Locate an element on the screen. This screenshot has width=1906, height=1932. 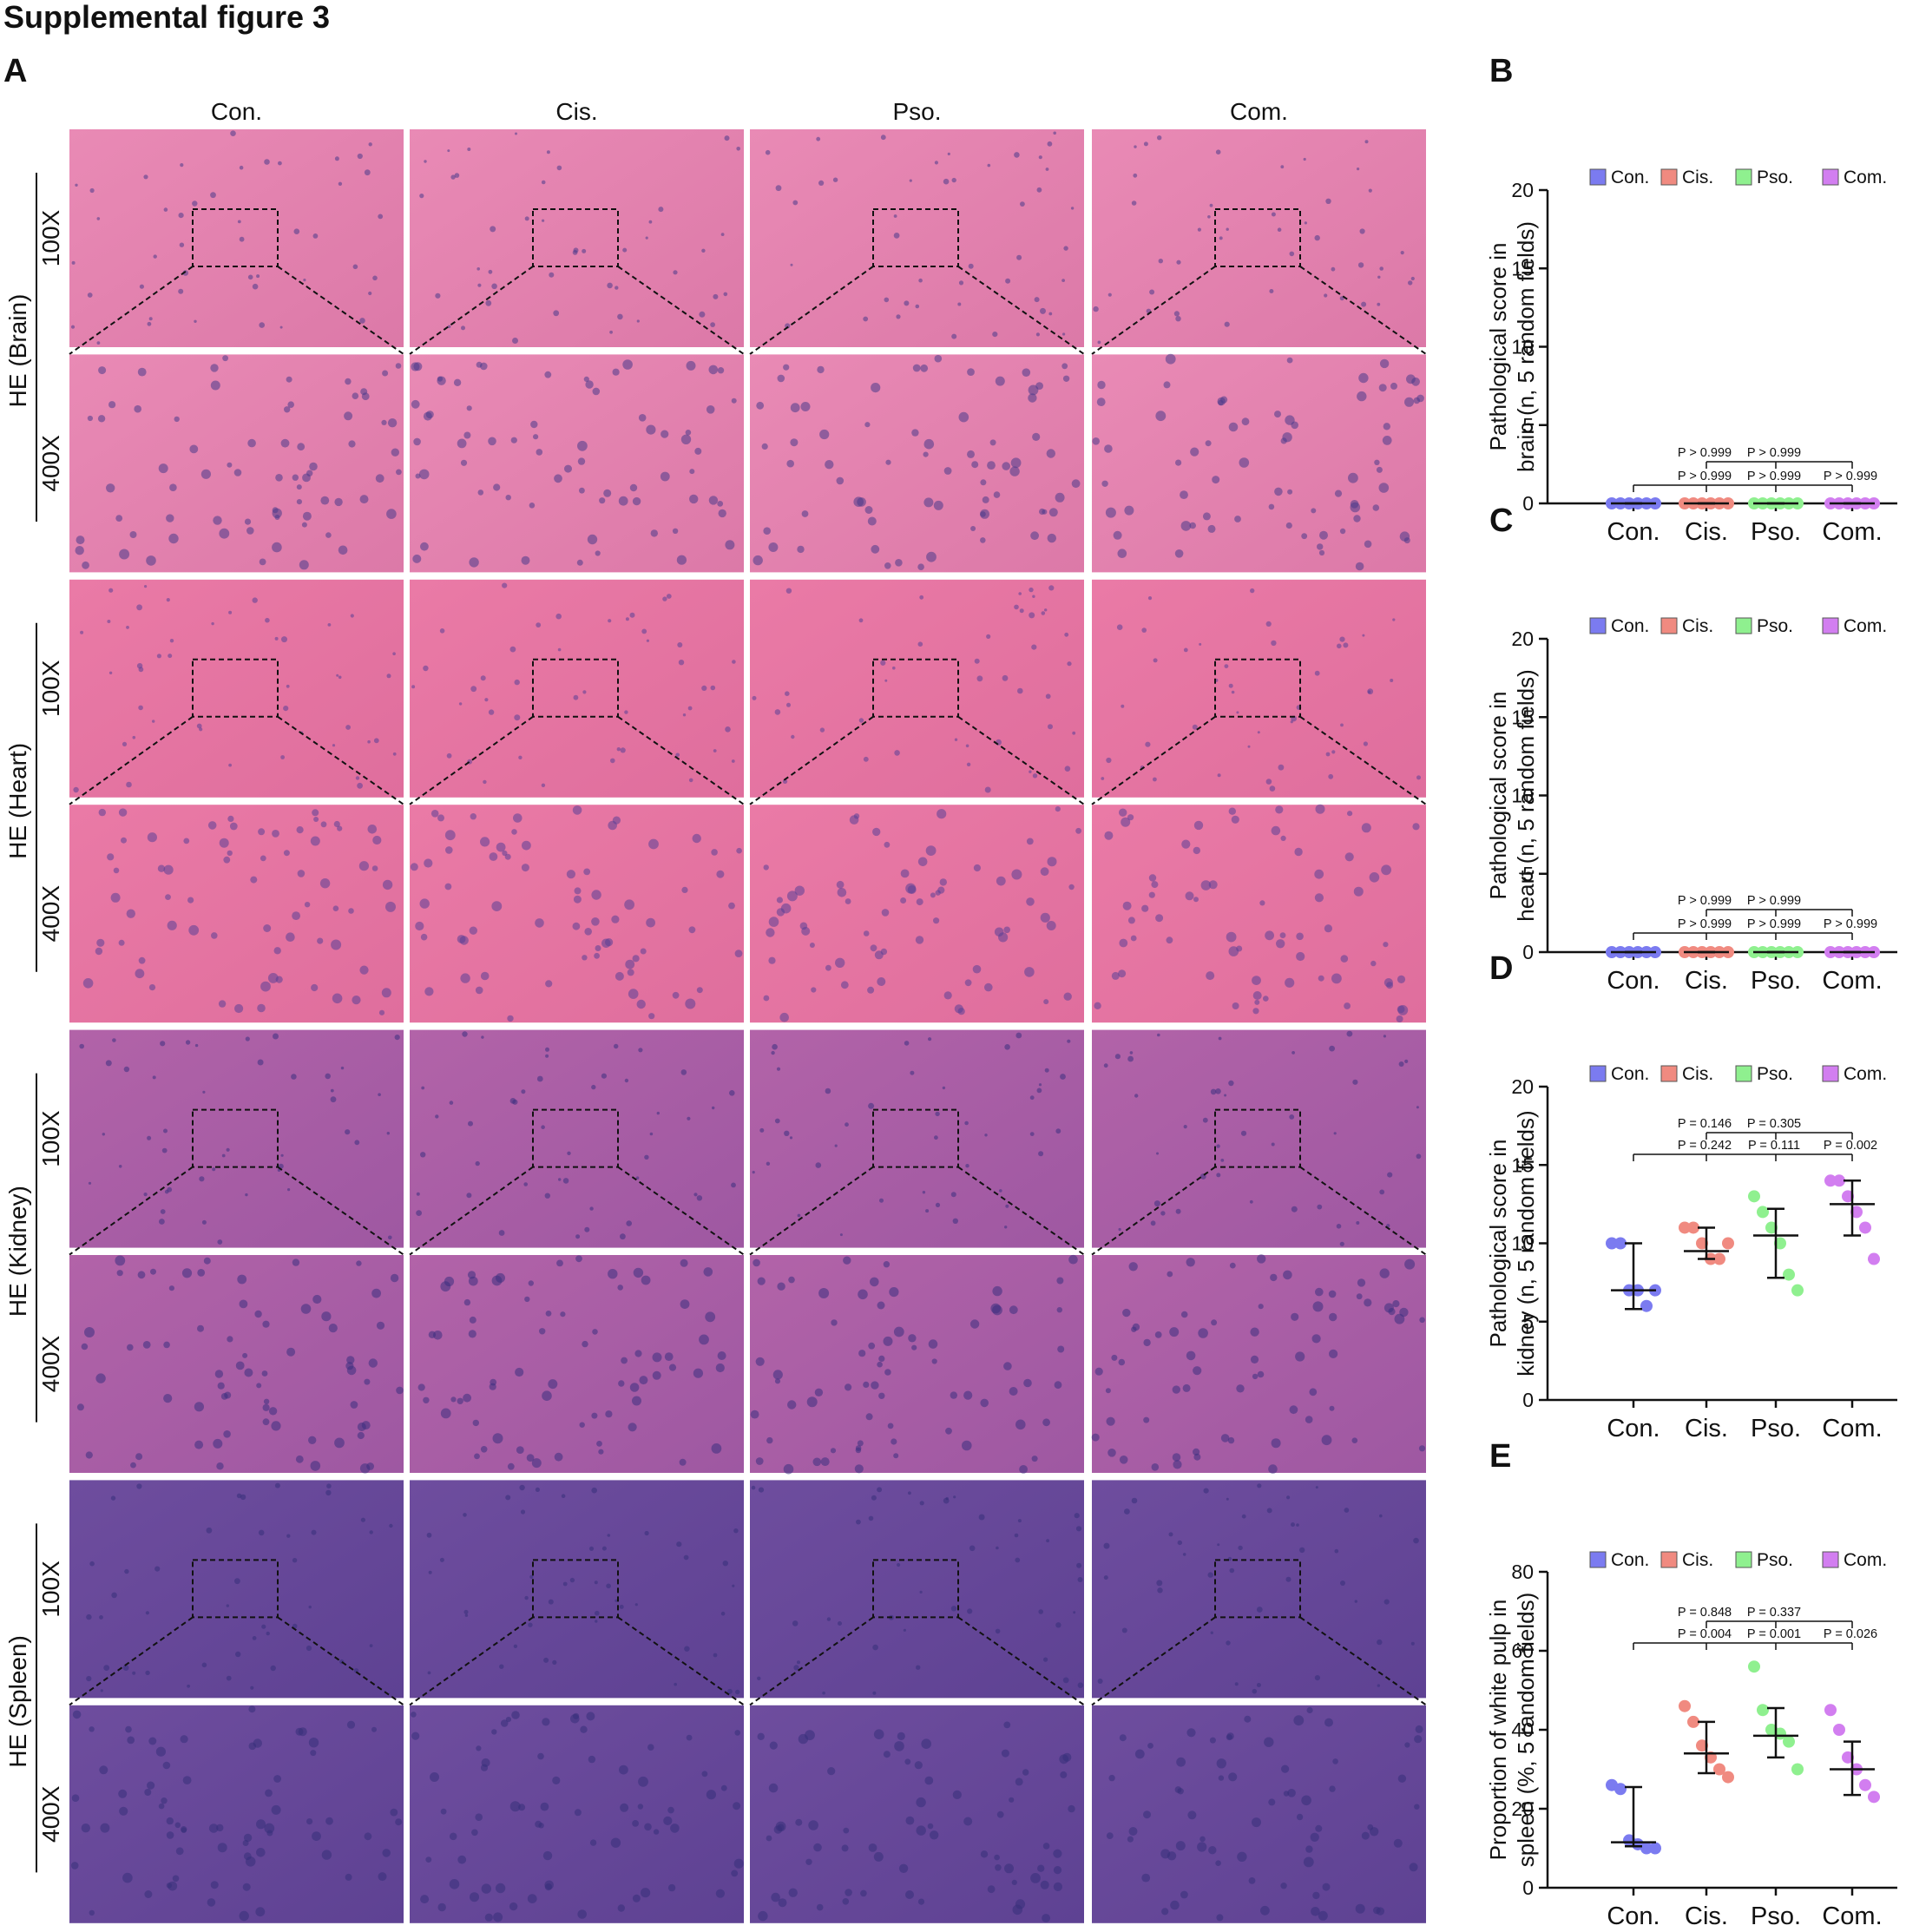
y-tick-label: 0 is located at coordinates (1528, 1400).